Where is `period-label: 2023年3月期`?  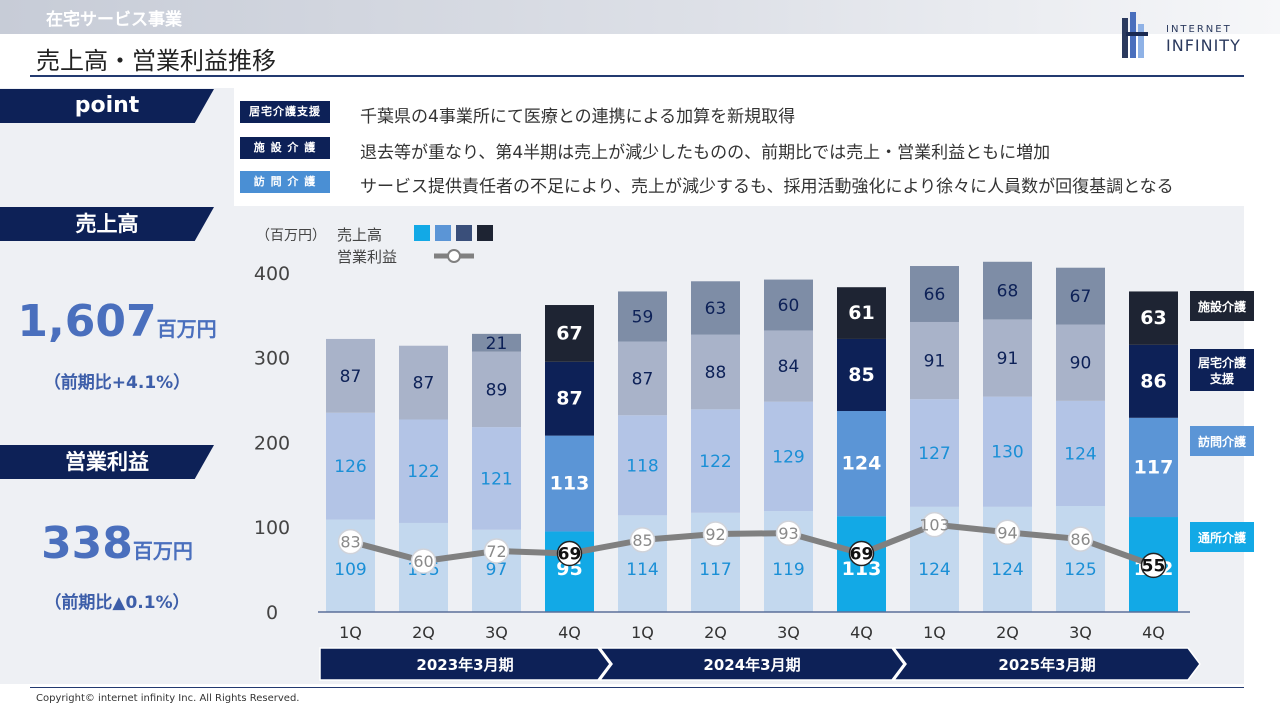 period-label: 2023年3月期 is located at coordinates (464, 665).